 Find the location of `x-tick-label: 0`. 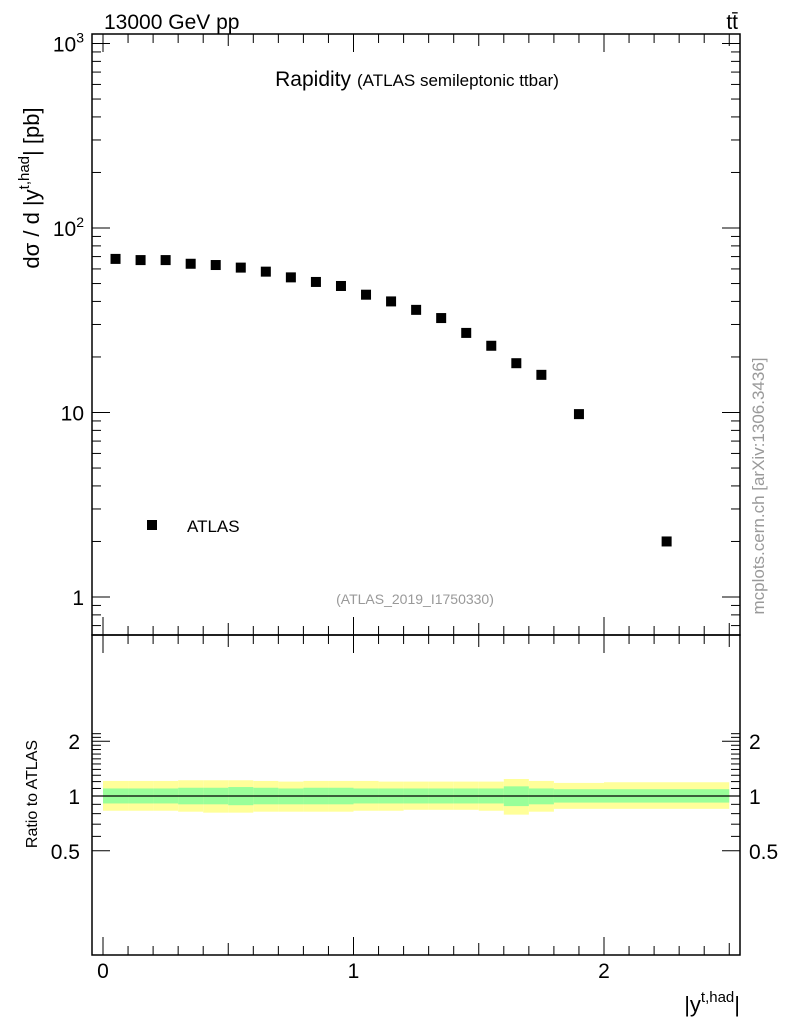

x-tick-label: 0 is located at coordinates (103, 971).